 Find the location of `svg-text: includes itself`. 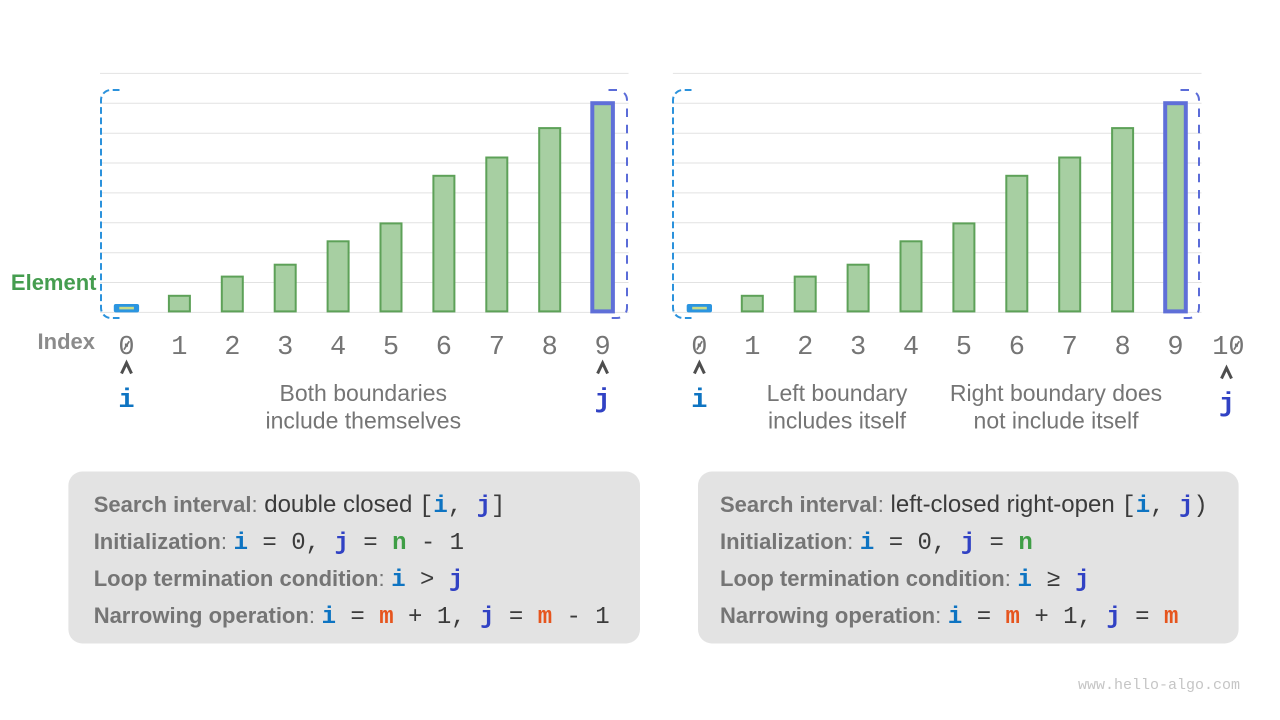

svg-text: includes itself is located at coordinates (837, 421).